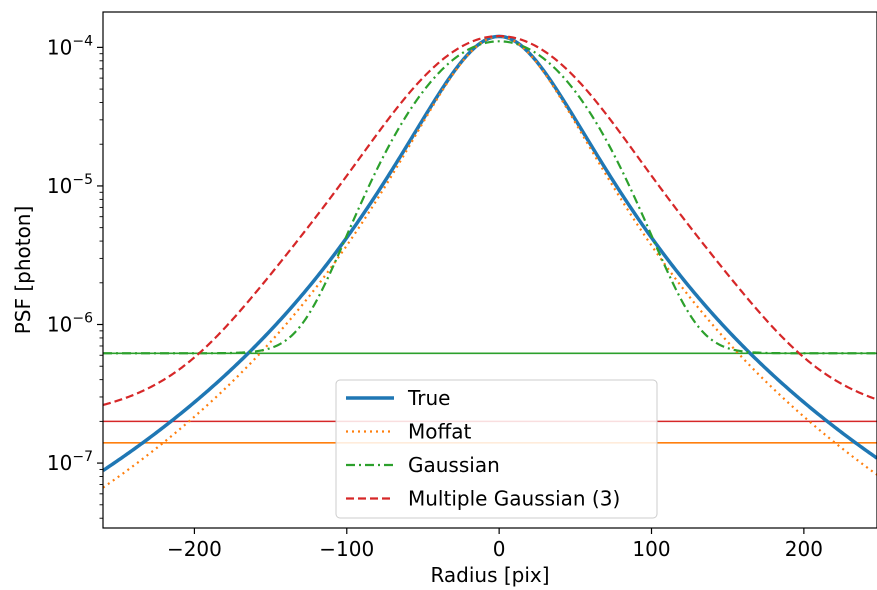  What do you see at coordinates (70, 46) in the screenshot?
I see `y-tick-label: 10⁻⁴` at bounding box center [70, 46].